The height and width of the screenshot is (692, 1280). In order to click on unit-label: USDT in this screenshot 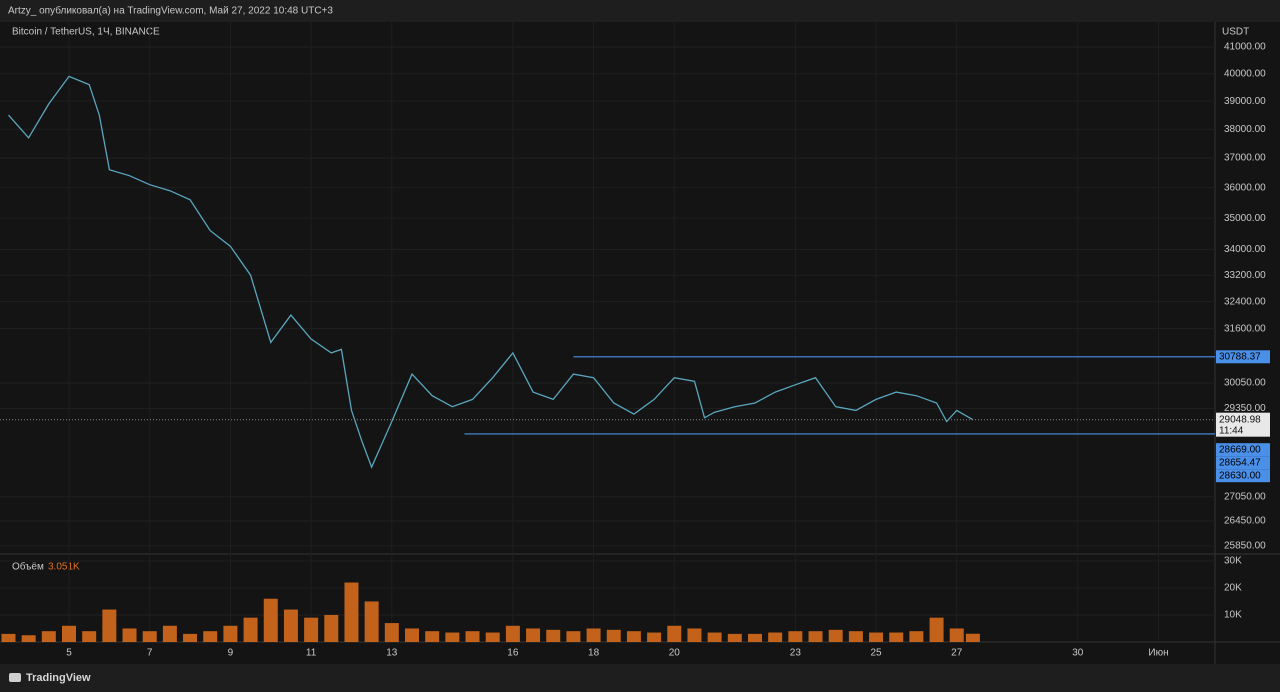, I will do `click(1235, 32)`.